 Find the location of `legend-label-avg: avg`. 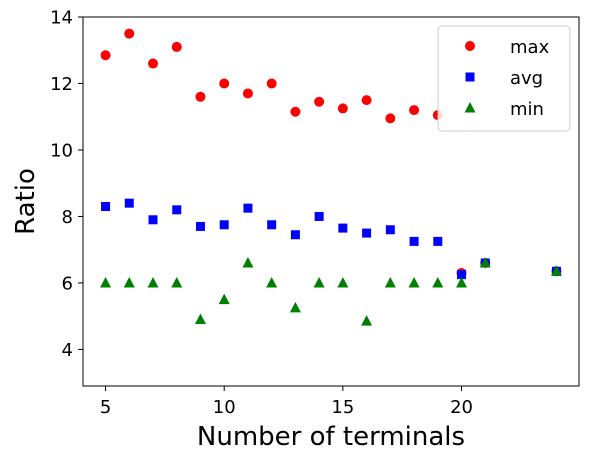

legend-label-avg: avg is located at coordinates (526, 78).